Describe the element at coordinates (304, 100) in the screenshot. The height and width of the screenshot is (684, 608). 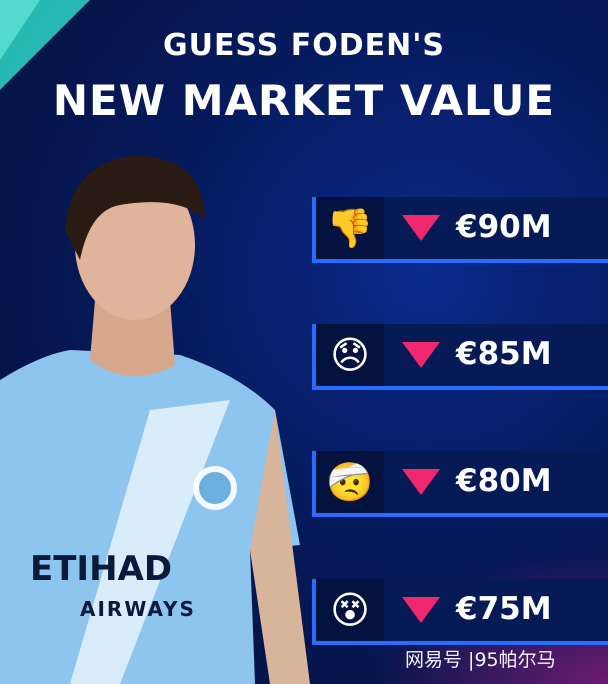
I see `title-line-2: NEW MARKET VALUE` at that location.